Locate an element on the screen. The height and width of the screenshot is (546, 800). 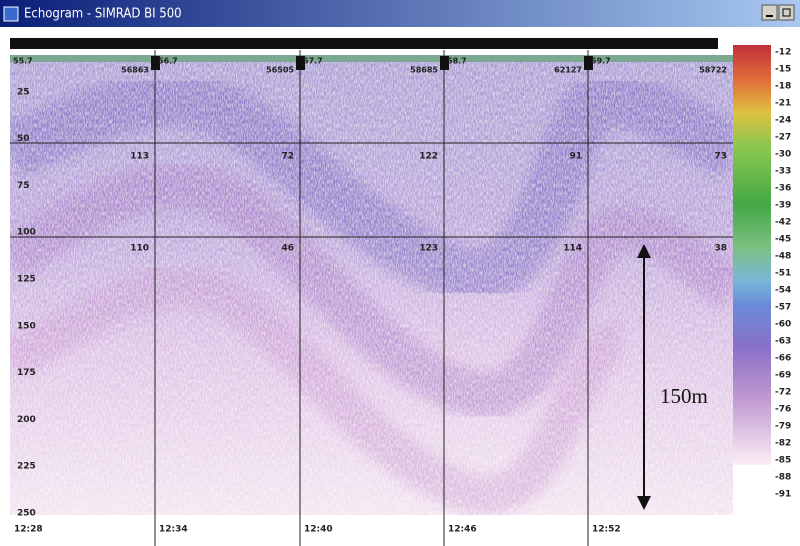
depth-label: 75 is located at coordinates (23, 186).